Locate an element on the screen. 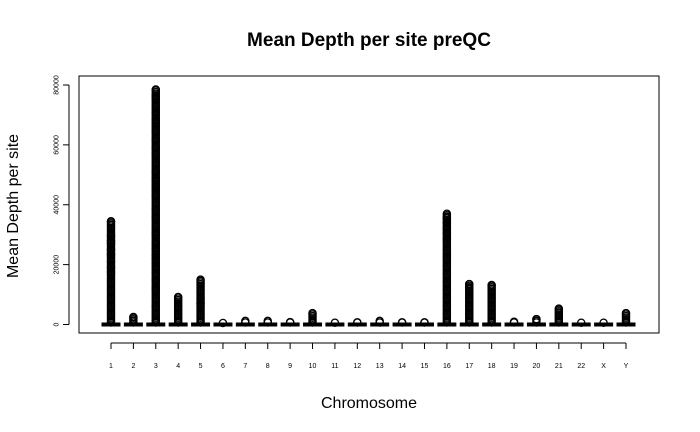 The width and height of the screenshot is (700, 432). y-tick-label: 80000 is located at coordinates (57, 85).